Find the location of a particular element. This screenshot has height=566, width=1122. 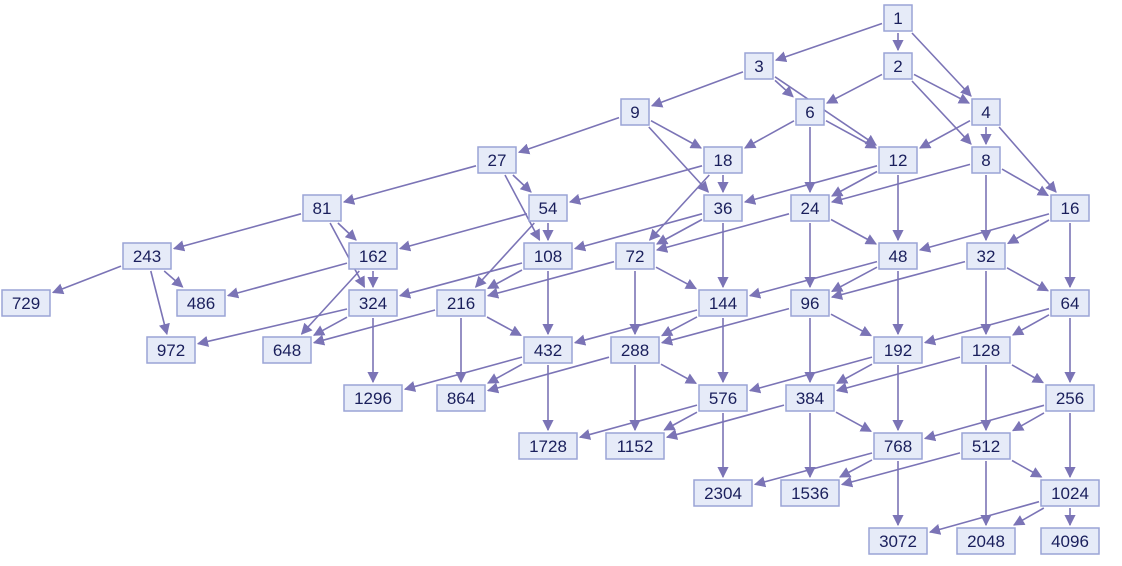

node-2304: 2304 is located at coordinates (723, 493).